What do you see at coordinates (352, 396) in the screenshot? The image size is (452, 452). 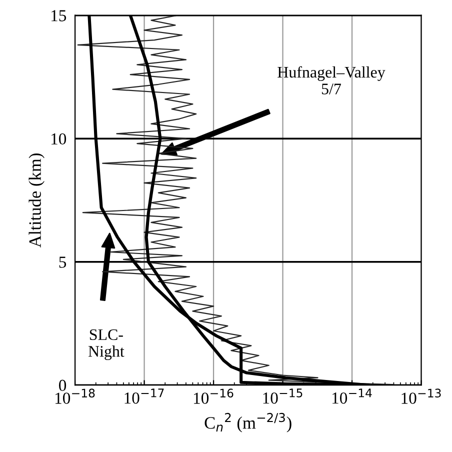 I see `x-tick-label: 10$^{−14}$` at bounding box center [352, 396].